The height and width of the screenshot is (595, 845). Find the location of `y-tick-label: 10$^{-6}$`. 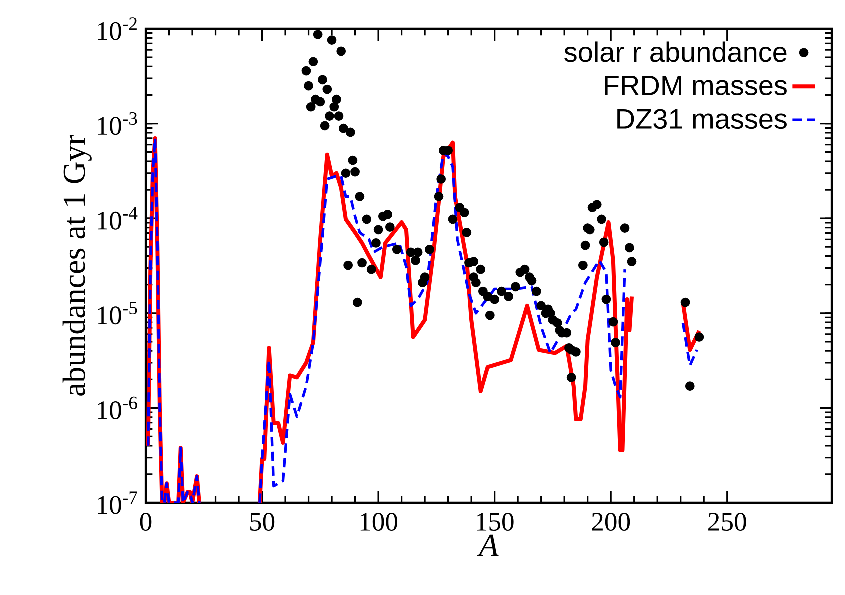

y-tick-label: 10$^{-6}$ is located at coordinates (118, 408).